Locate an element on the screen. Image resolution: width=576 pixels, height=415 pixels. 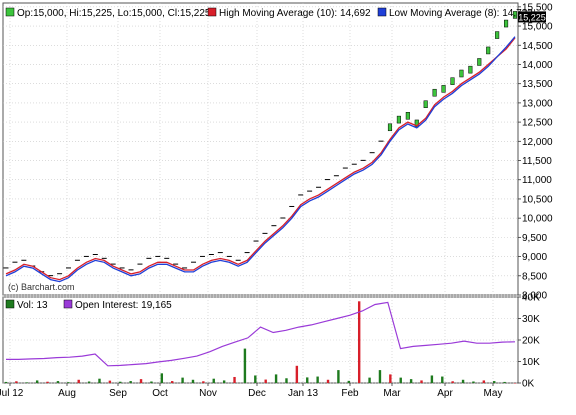
x-tick-label: Jan 13 is located at coordinates (303, 393).